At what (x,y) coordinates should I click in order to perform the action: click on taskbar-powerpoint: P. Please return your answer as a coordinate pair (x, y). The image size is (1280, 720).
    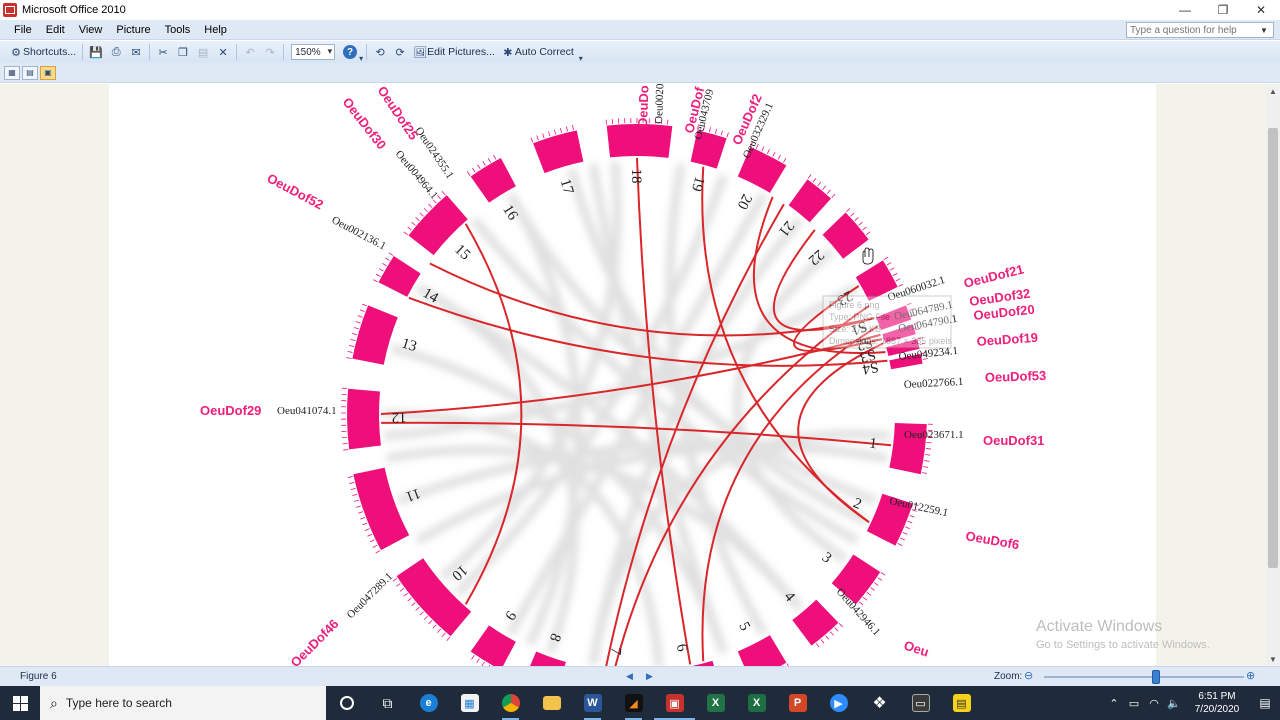
    Looking at the image, I should click on (797, 703).